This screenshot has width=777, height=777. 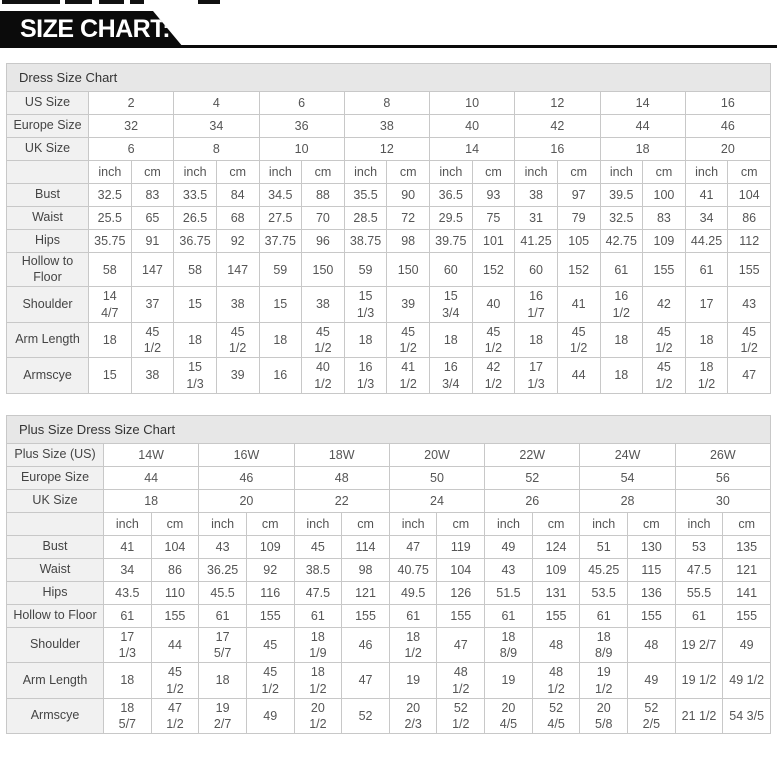 What do you see at coordinates (408, 375) in the screenshot?
I see `measure-value-cell: 41 1/2` at bounding box center [408, 375].